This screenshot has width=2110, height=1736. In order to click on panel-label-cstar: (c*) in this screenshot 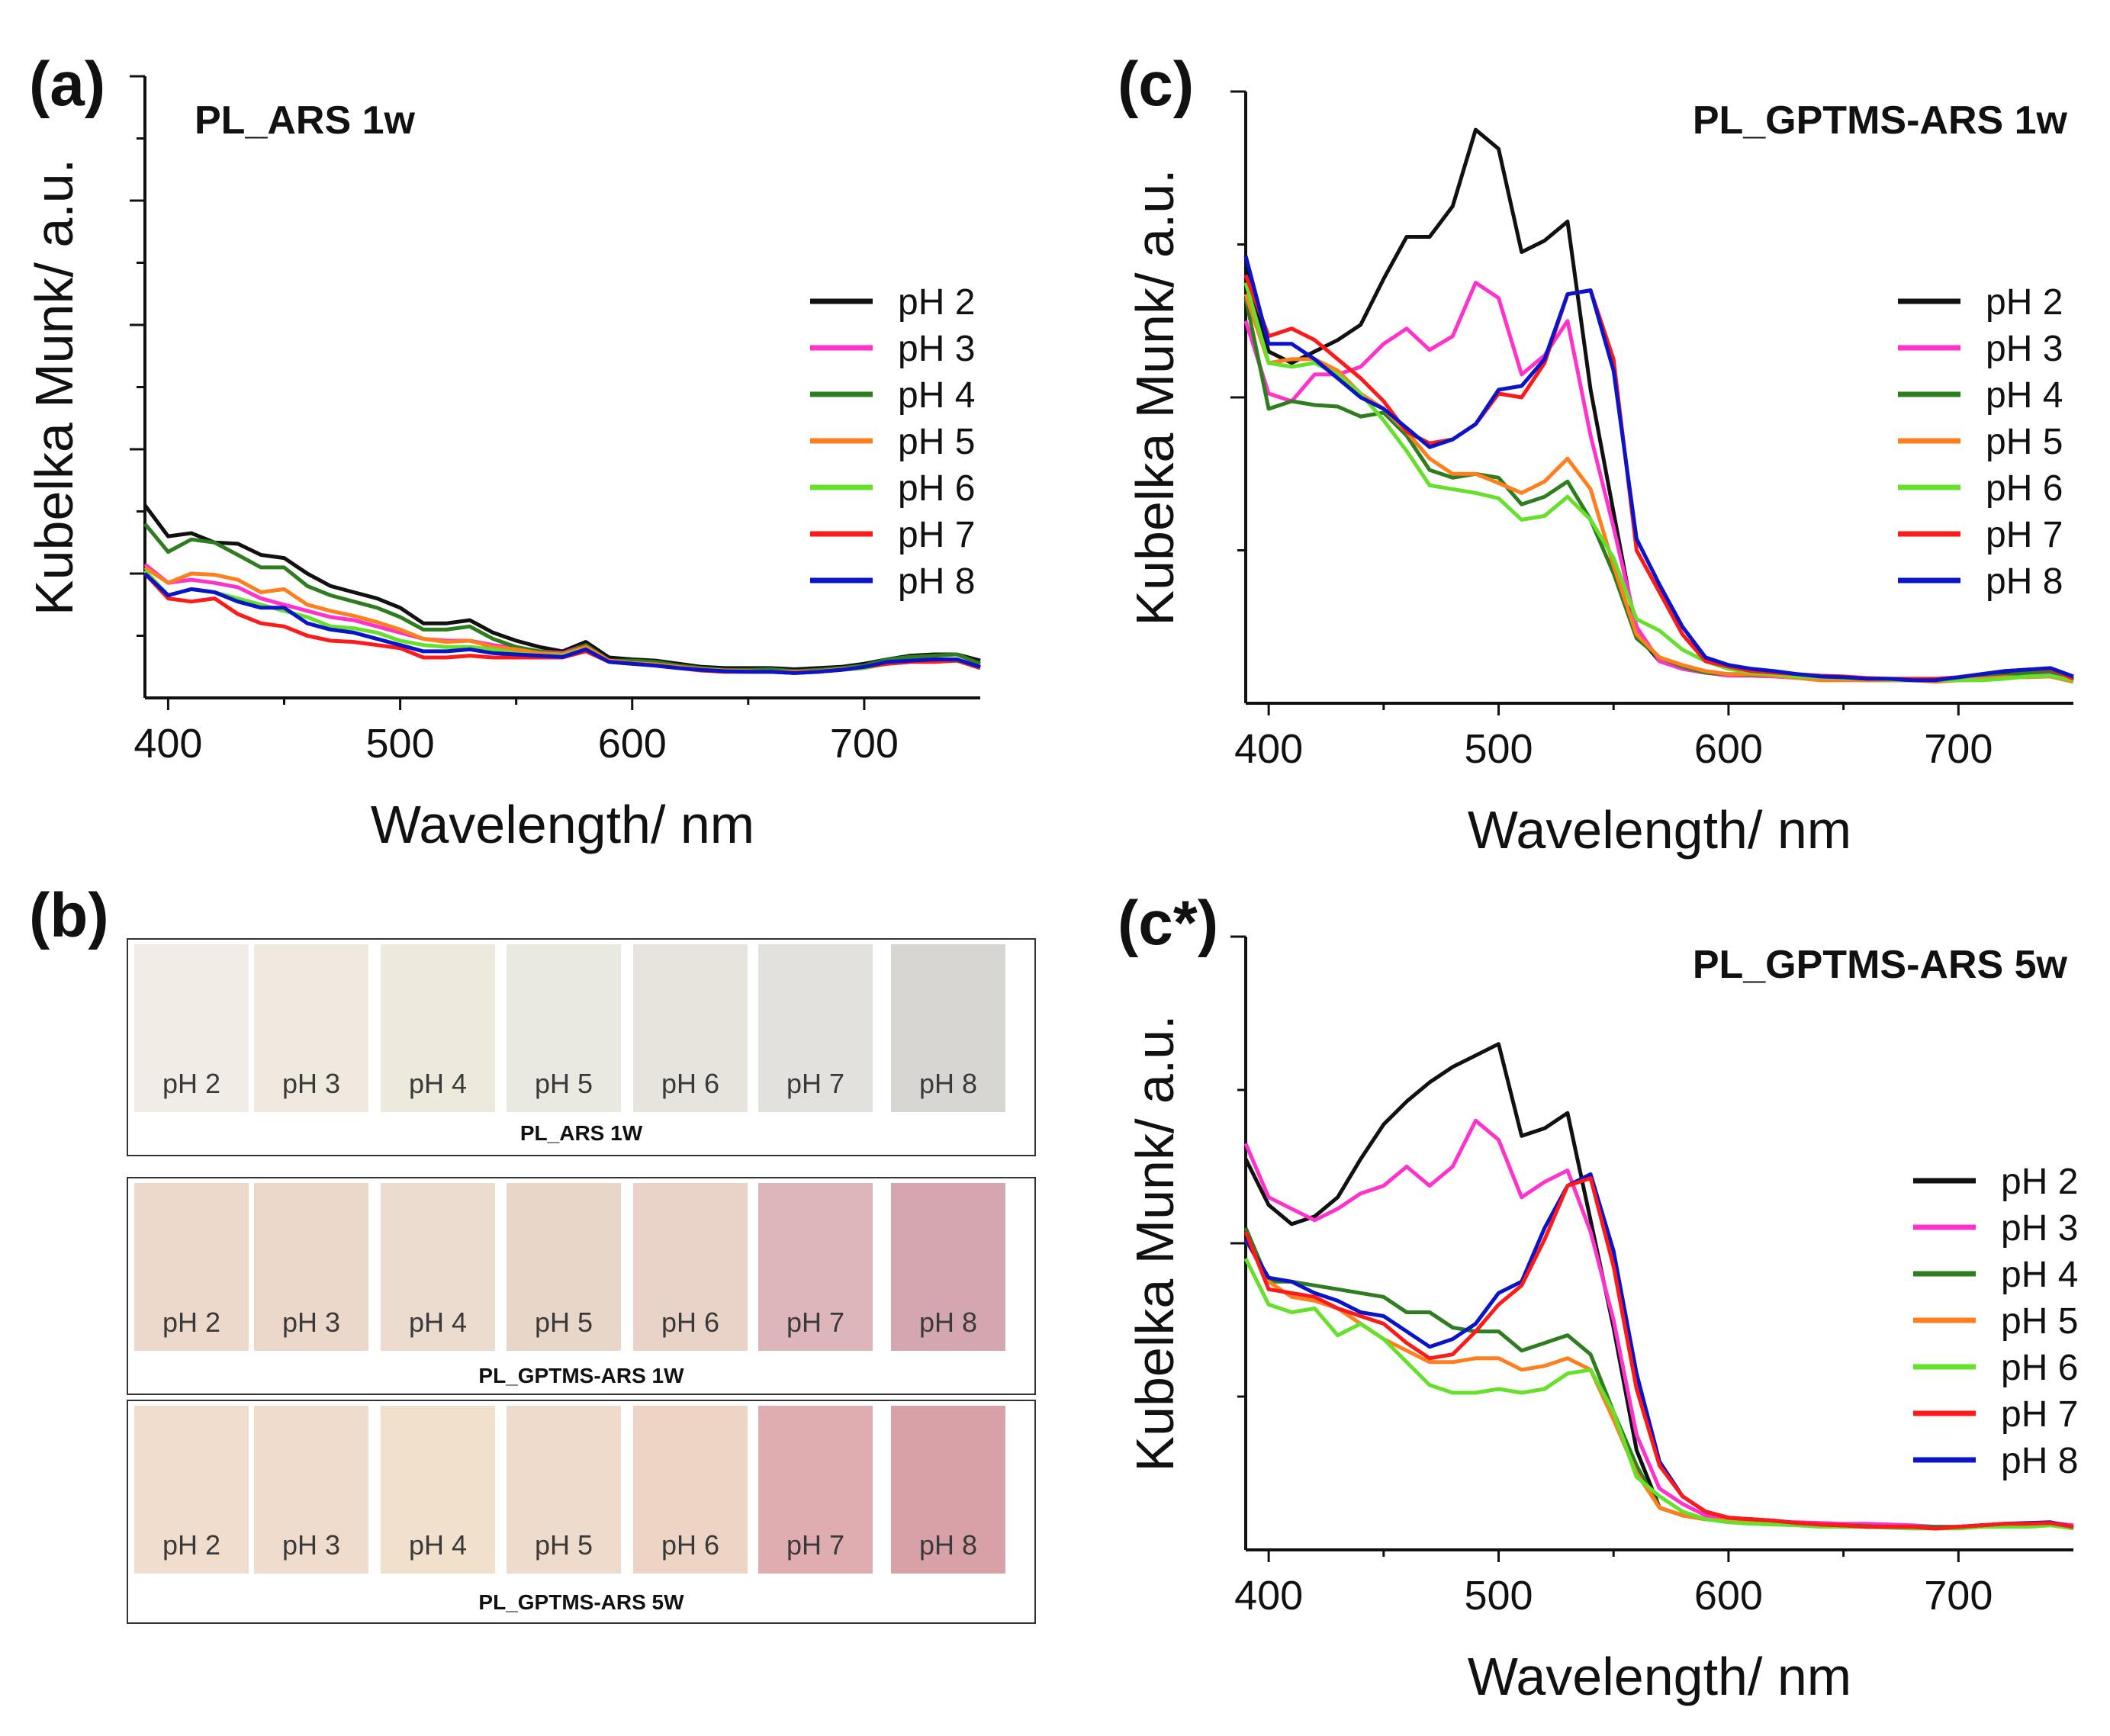, I will do `click(1168, 924)`.